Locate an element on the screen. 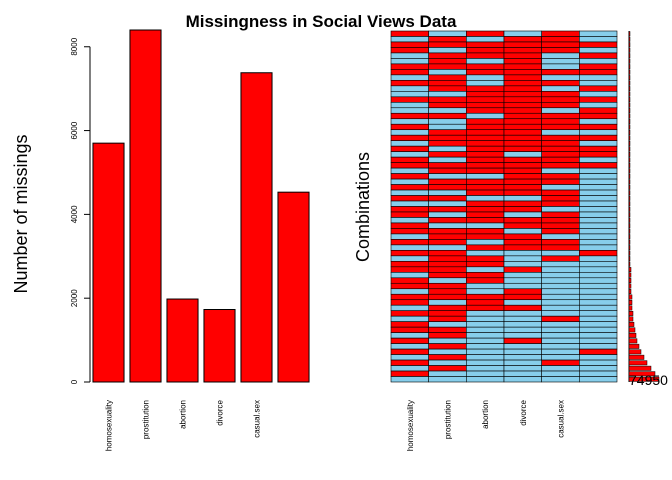  left-x-tick-label: prostitution is located at coordinates (146, 419).